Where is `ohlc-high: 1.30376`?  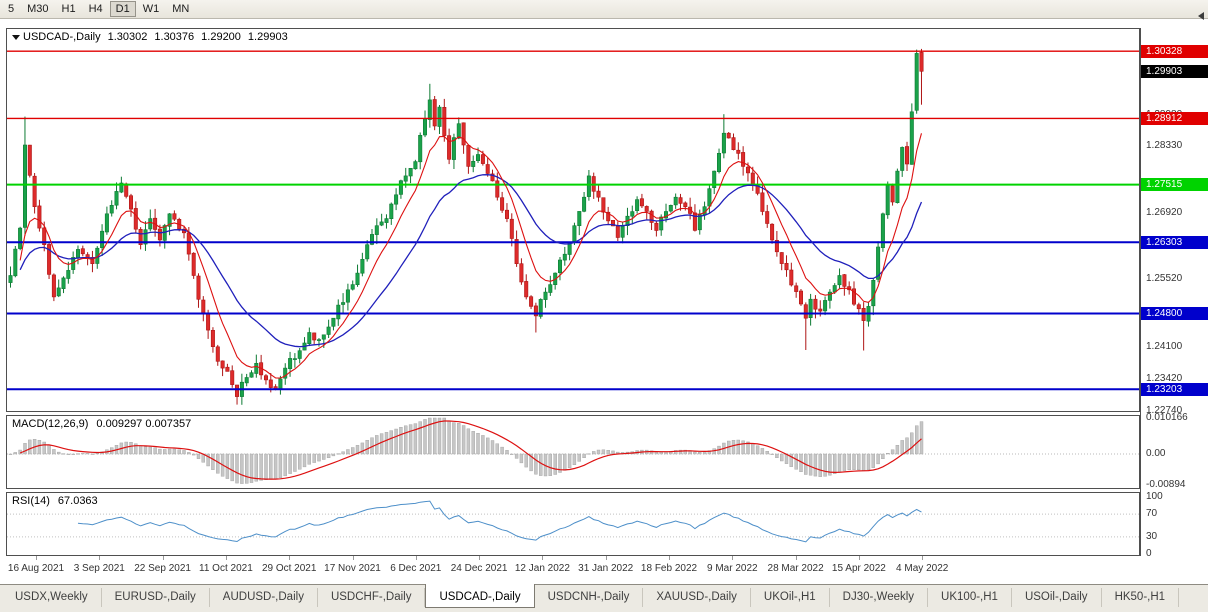
ohlc-high: 1.30376 is located at coordinates (174, 37).